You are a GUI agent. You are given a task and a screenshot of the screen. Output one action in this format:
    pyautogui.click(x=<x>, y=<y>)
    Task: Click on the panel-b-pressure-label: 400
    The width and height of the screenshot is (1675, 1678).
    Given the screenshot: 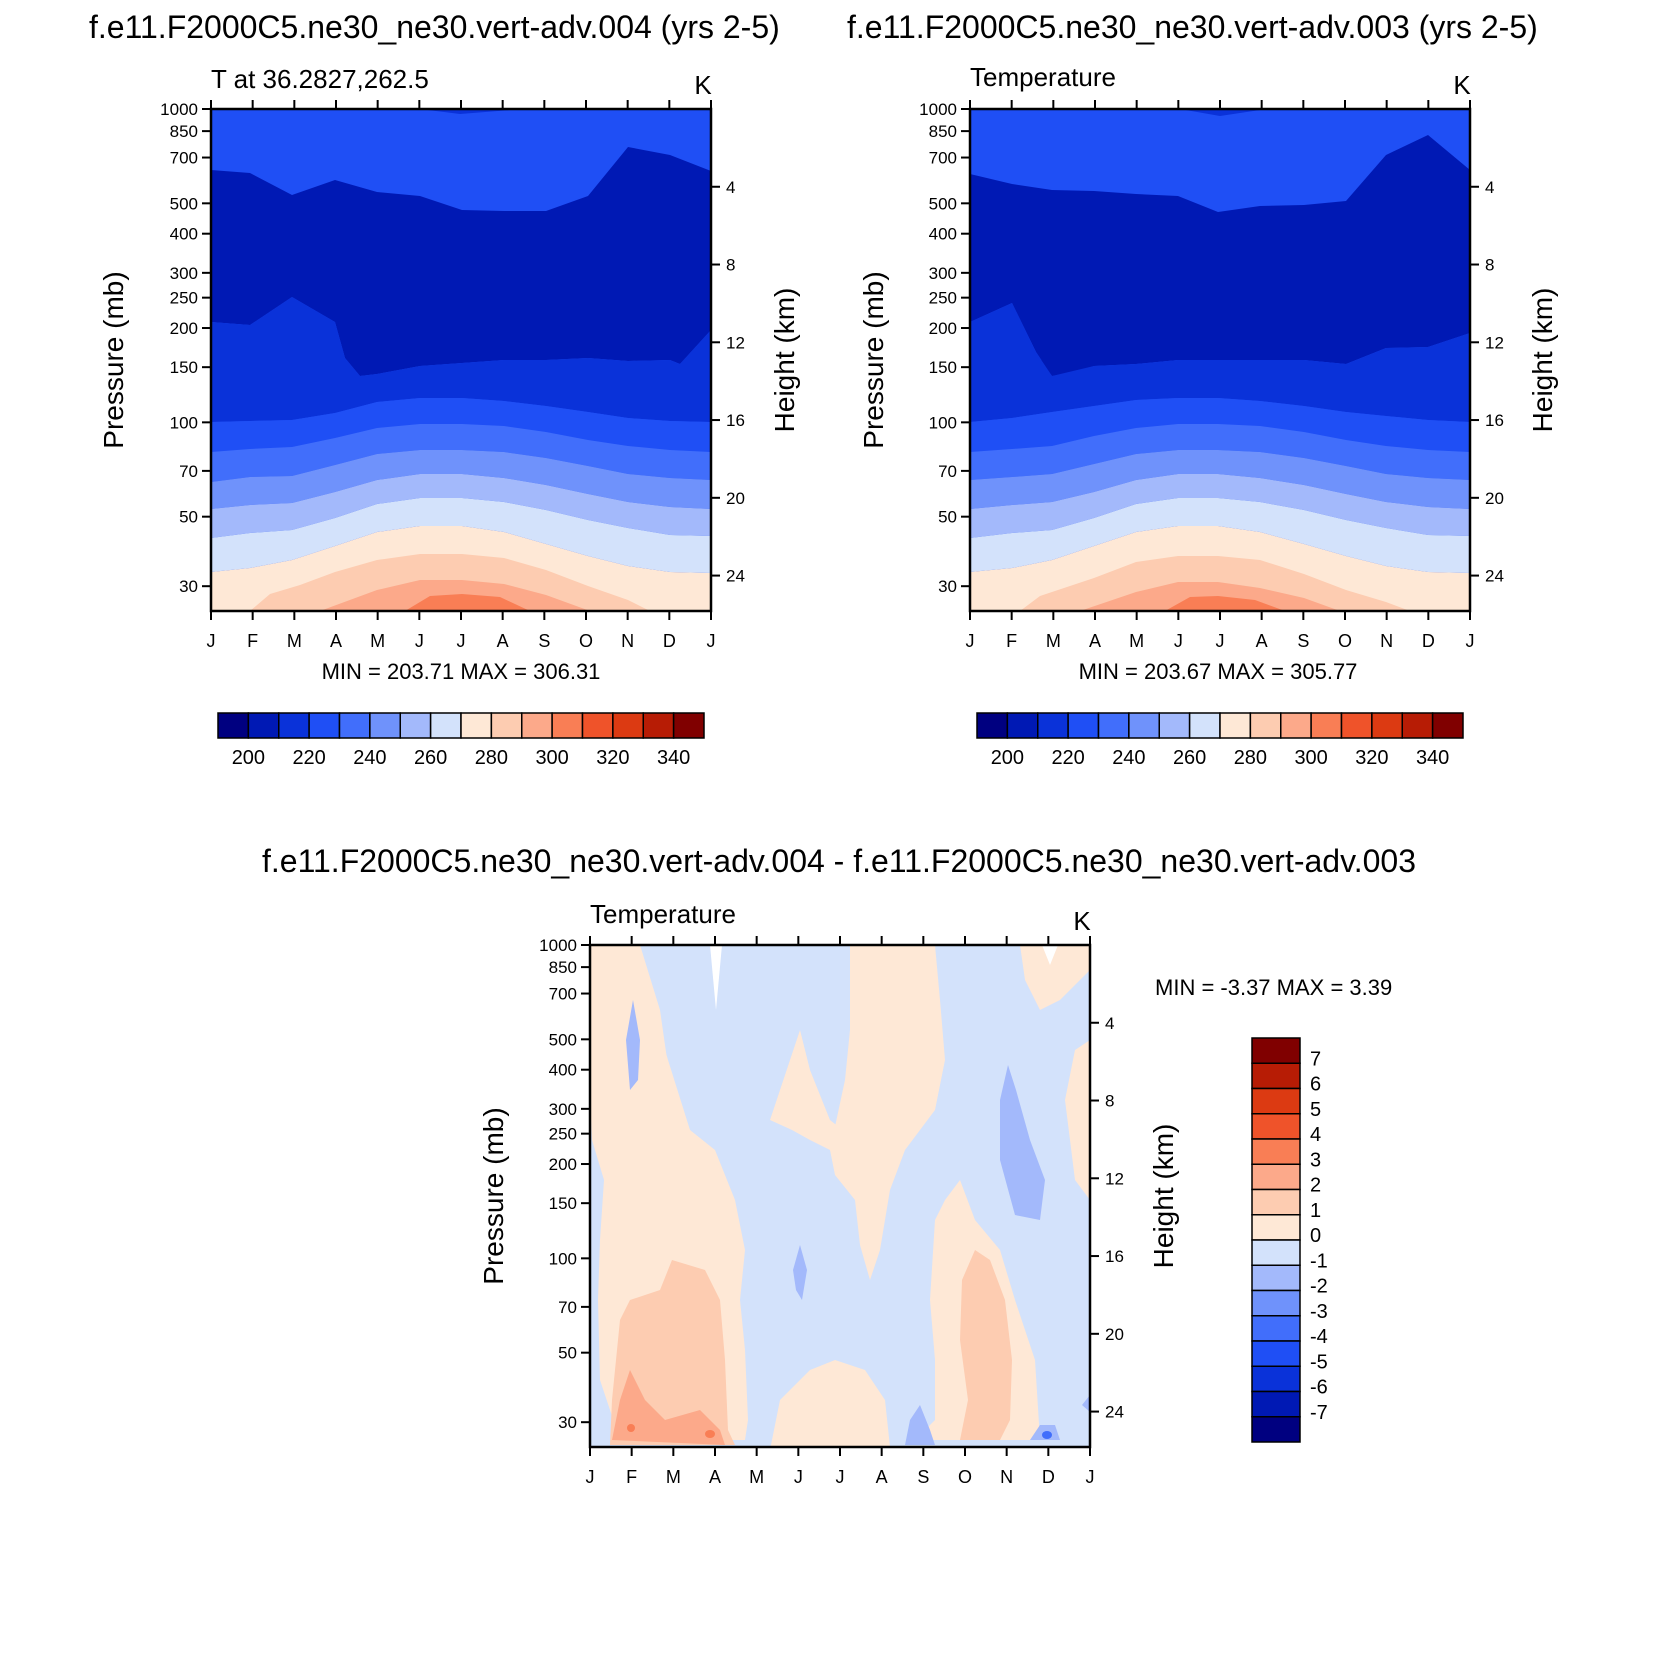 What is the action you would take?
    pyautogui.click(x=943, y=234)
    